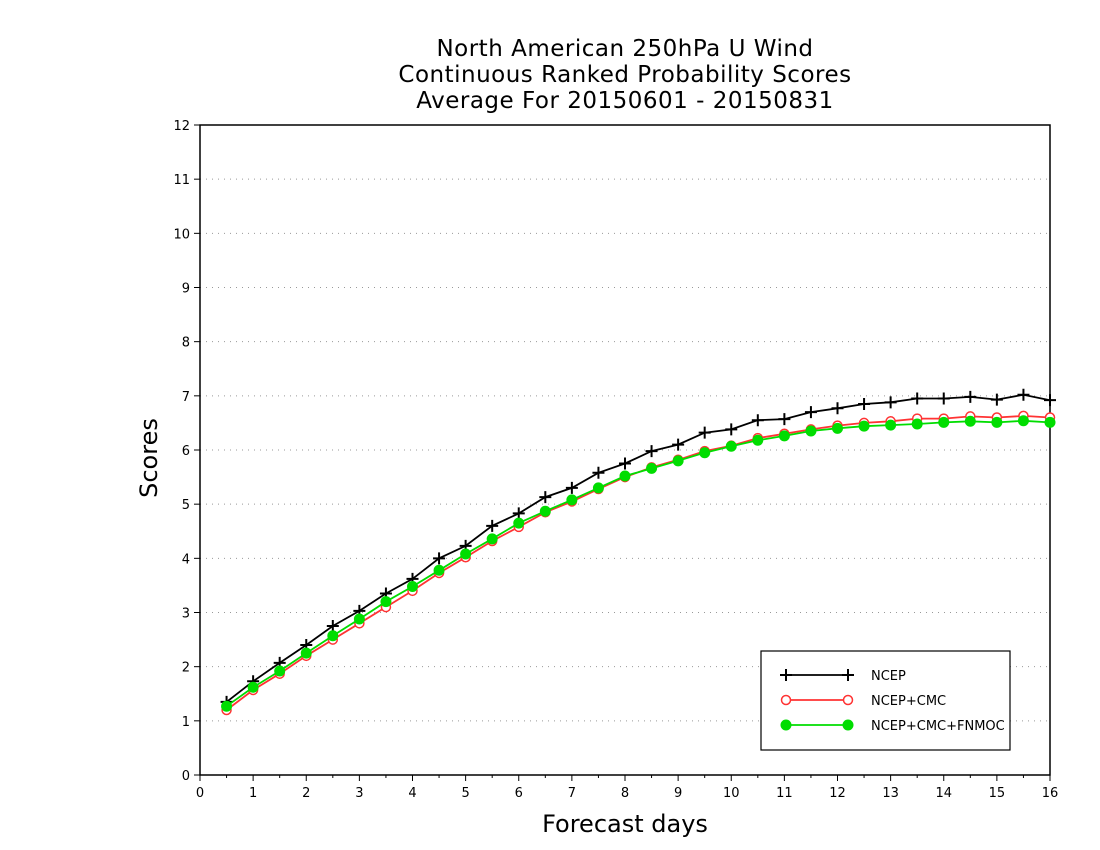 The height and width of the screenshot is (850, 1100). I want to click on legend-item: NCEP+CMC+FNMOC, so click(892, 726).